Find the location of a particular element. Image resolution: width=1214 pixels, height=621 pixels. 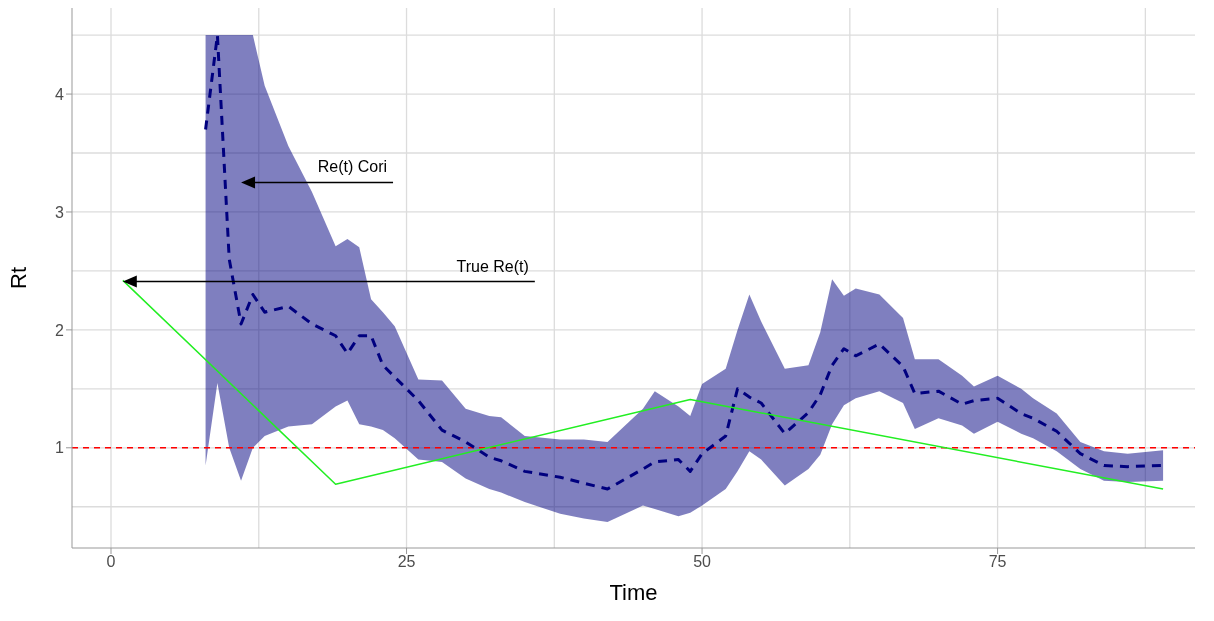

annotation: Re(t) Cori is located at coordinates (352, 167).